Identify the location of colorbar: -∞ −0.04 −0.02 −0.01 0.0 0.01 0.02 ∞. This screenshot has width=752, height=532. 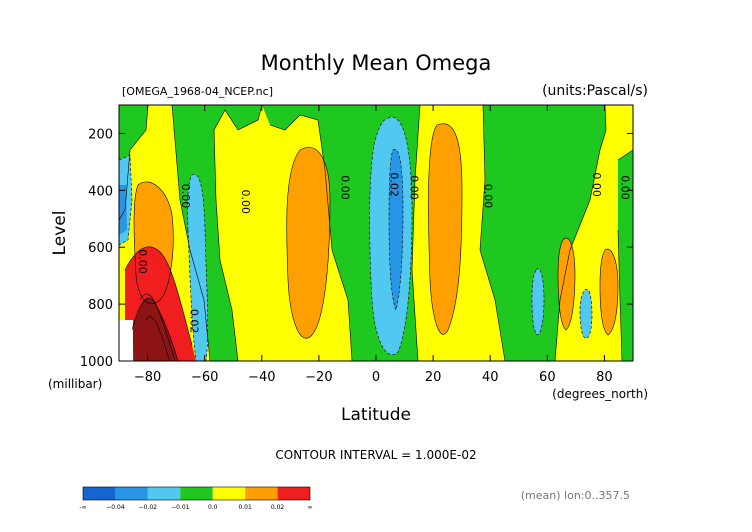
(196, 498).